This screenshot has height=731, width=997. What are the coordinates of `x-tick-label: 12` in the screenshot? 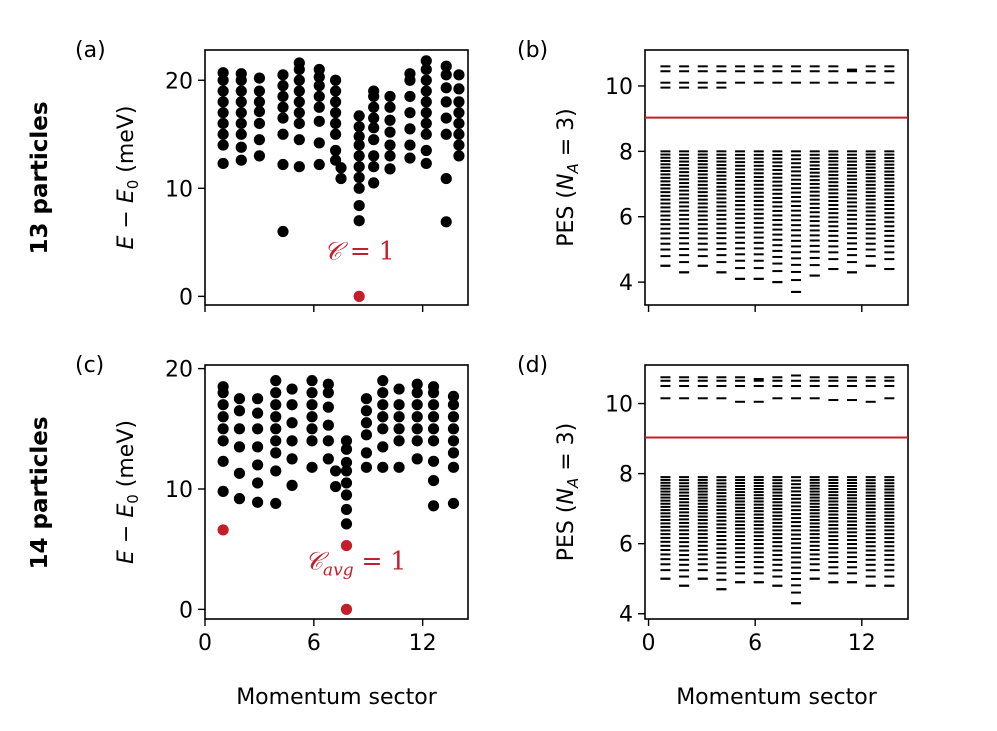 It's located at (423, 643).